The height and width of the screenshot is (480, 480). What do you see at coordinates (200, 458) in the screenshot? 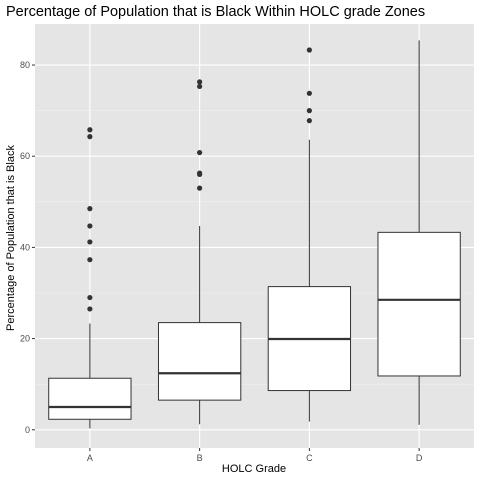
I see `x-tick-label: B` at bounding box center [200, 458].